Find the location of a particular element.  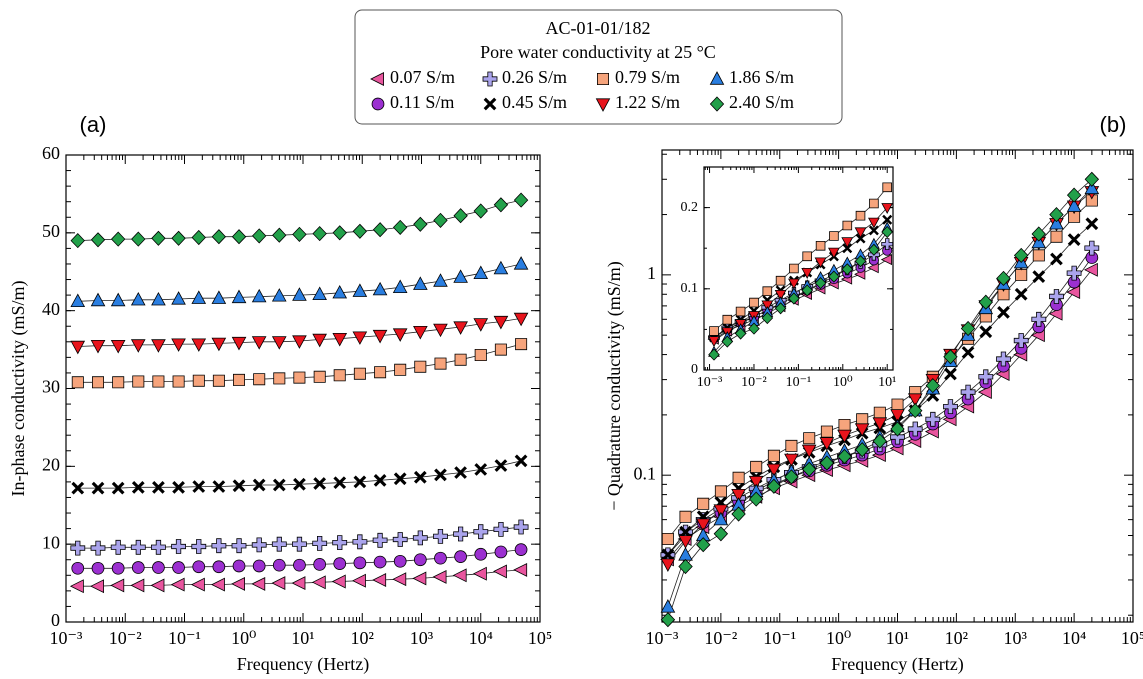

legend-label: 0.26 S/m is located at coordinates (534, 77).